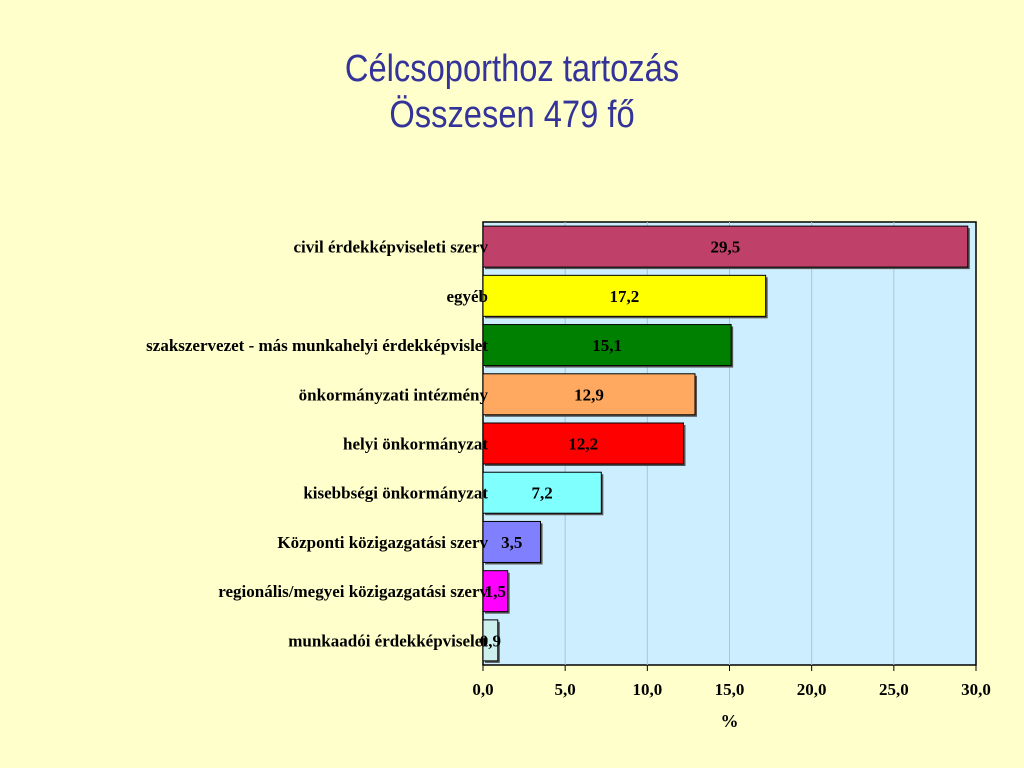 This screenshot has height=768, width=1024. I want to click on category-label: kisebbségi önkormányzat, so click(395, 493).